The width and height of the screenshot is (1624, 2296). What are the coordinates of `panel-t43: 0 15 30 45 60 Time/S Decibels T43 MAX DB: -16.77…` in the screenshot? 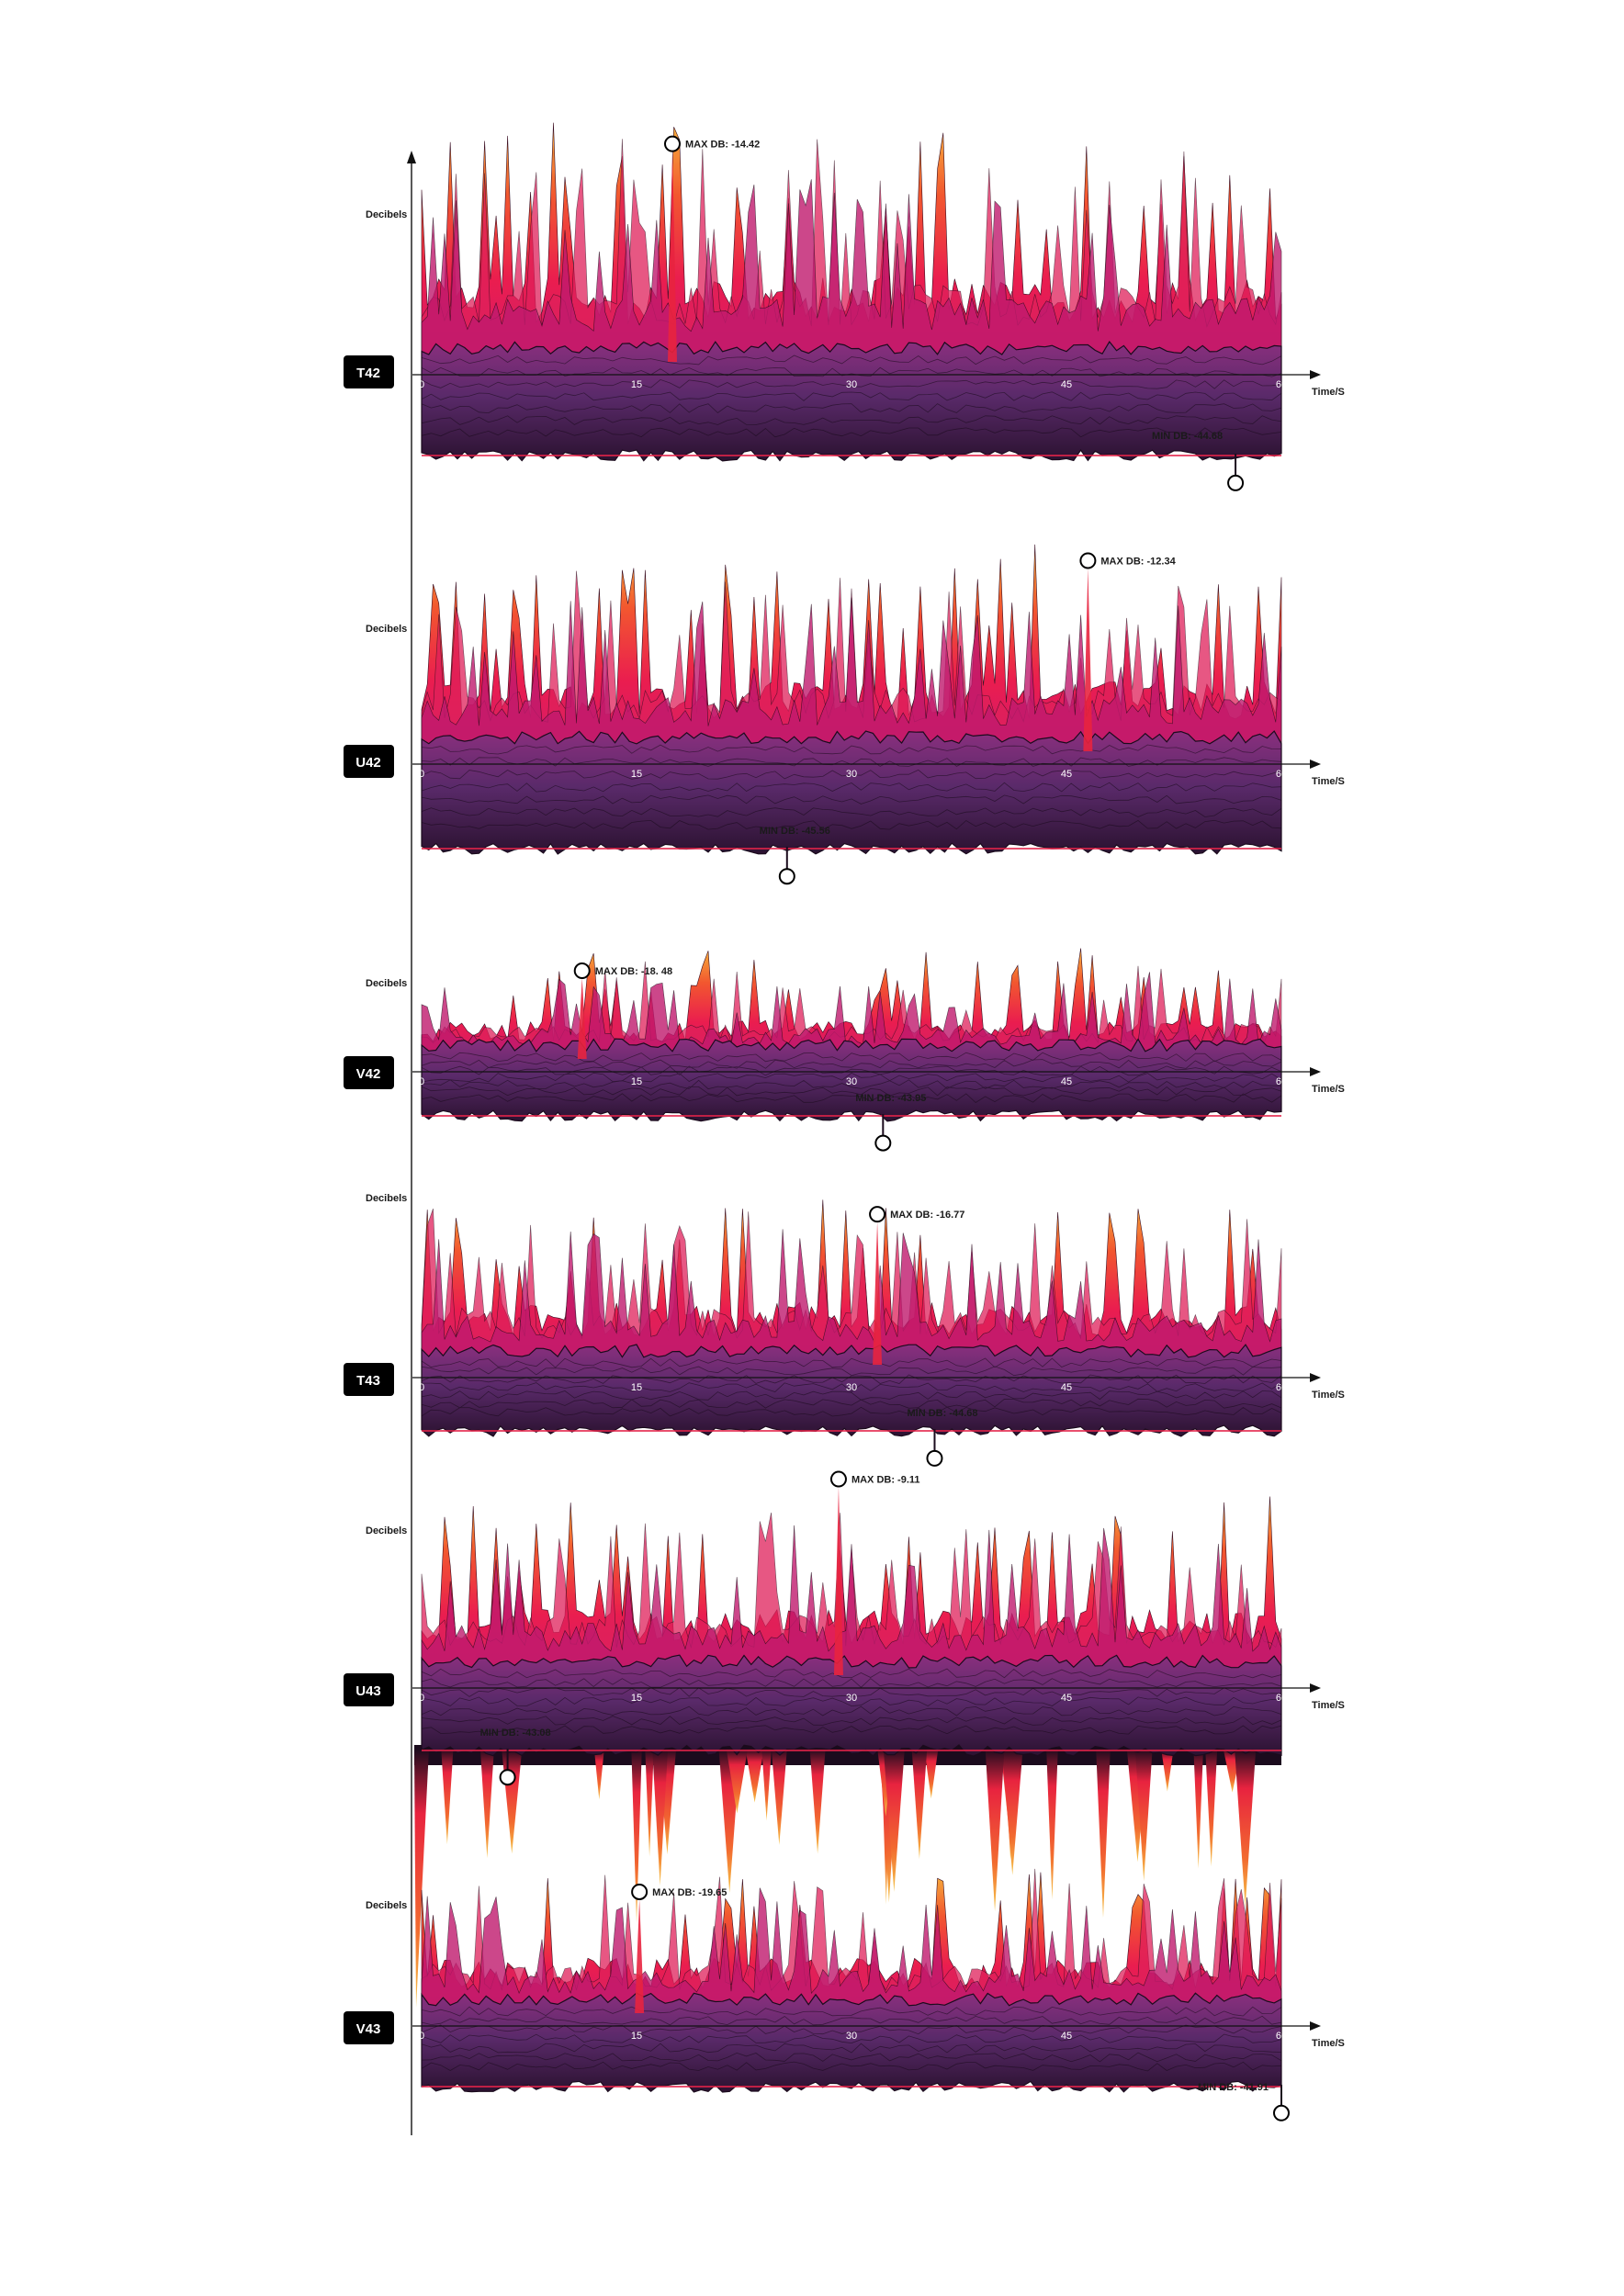 It's located at (844, 1330).